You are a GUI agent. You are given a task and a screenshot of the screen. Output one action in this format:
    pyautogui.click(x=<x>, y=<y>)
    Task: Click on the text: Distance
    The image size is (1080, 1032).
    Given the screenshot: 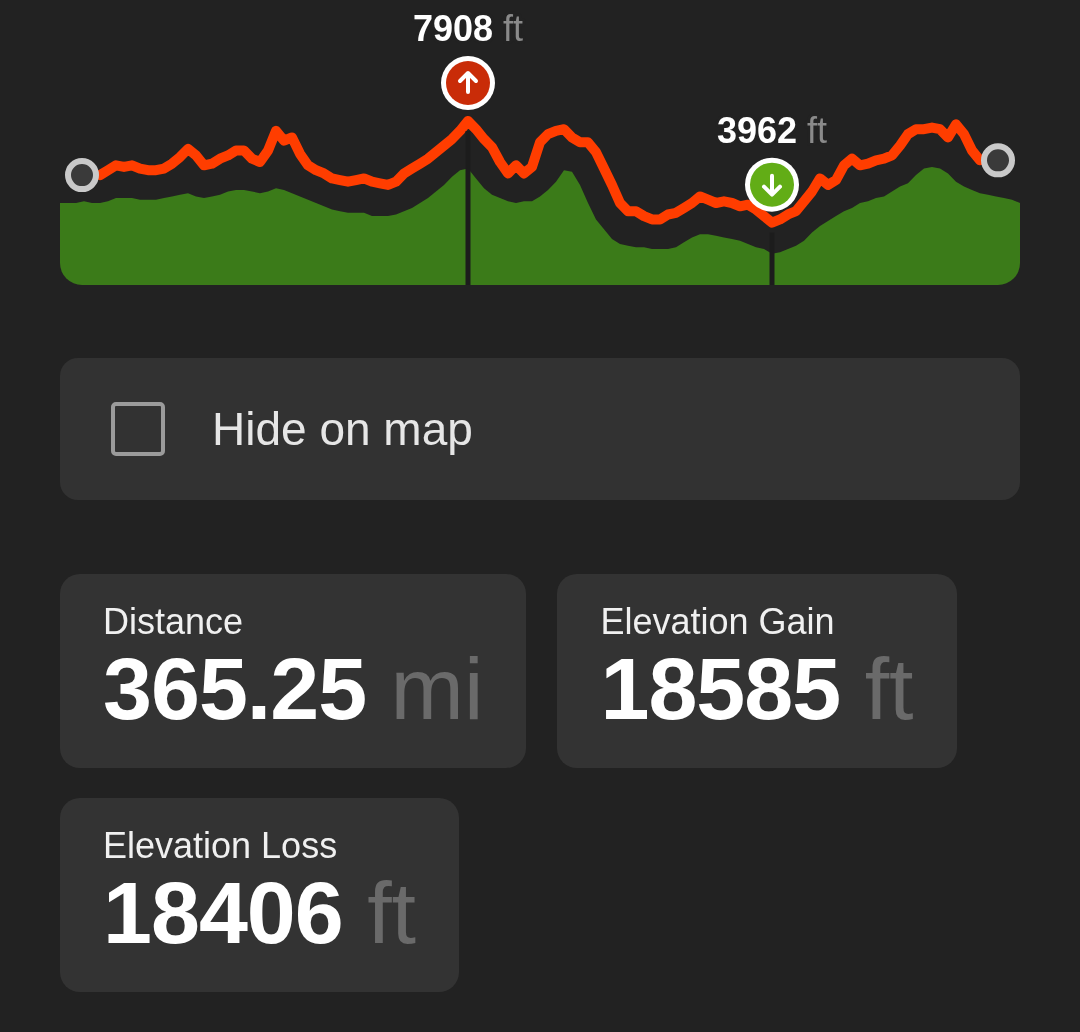 What is the action you would take?
    pyautogui.click(x=173, y=621)
    